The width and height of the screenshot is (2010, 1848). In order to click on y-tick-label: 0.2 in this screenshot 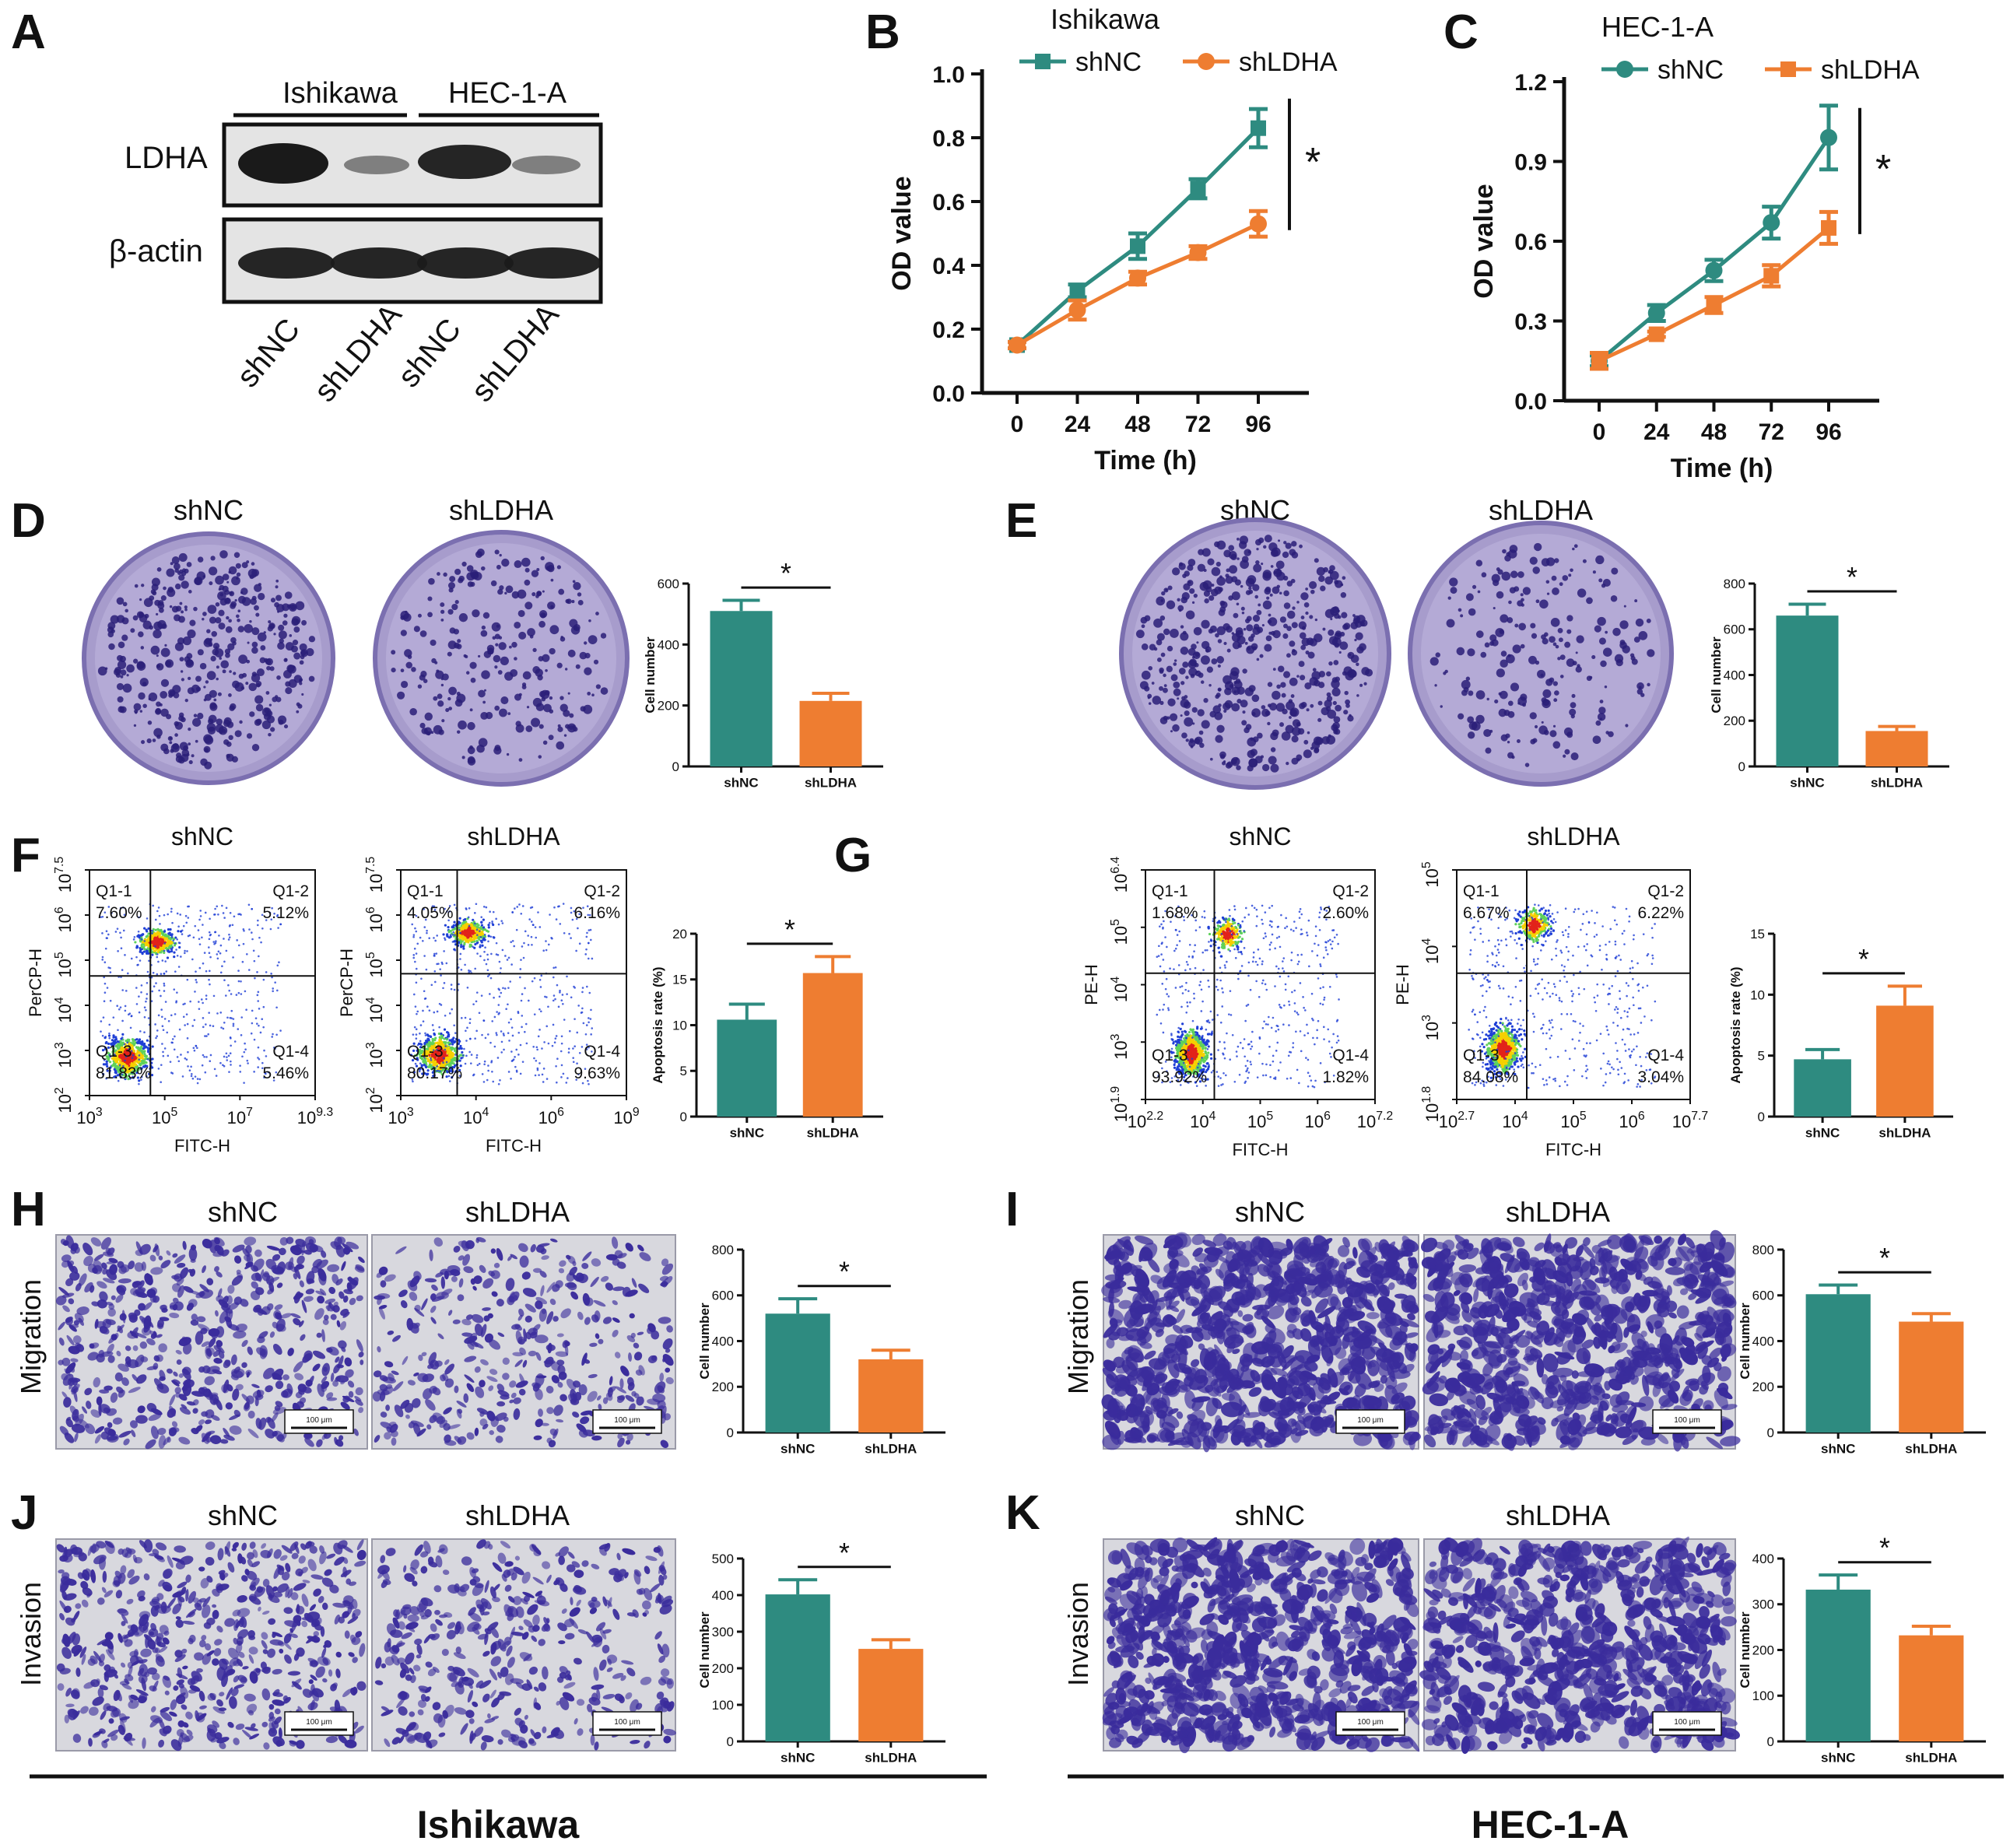, I will do `click(948, 330)`.